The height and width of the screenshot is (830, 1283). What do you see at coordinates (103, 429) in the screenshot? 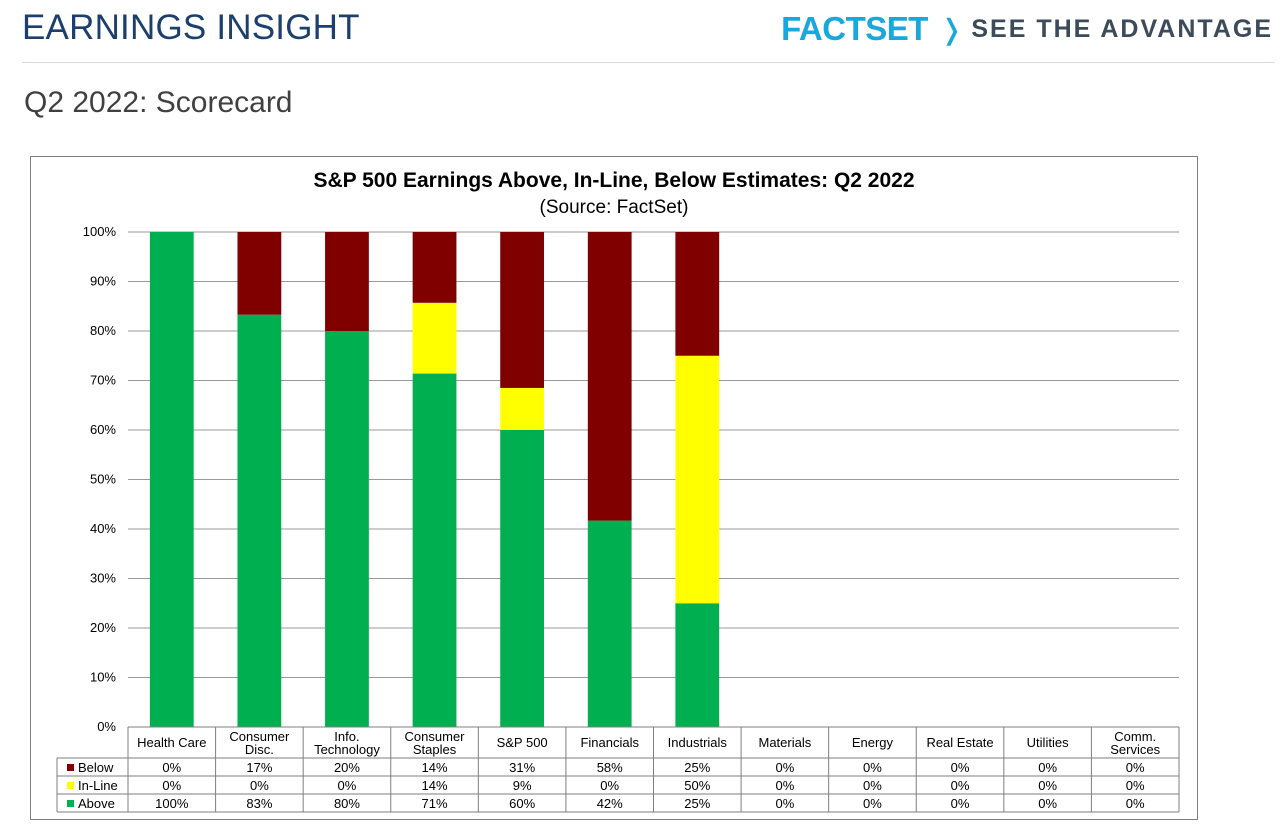
I see `y-tick-label: 60%` at bounding box center [103, 429].